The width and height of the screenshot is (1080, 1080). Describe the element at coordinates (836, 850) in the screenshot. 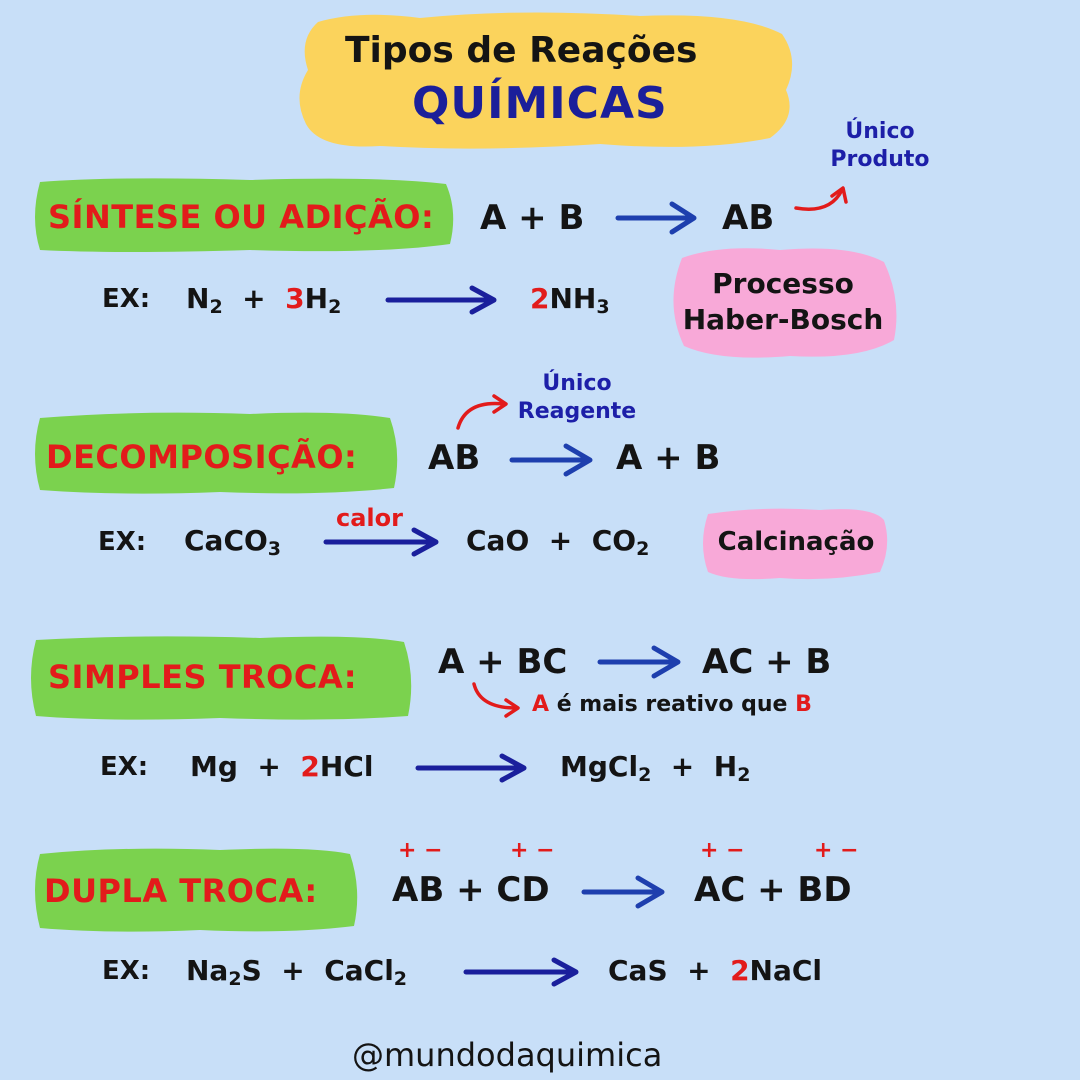

I see `charge-bd: + −` at that location.